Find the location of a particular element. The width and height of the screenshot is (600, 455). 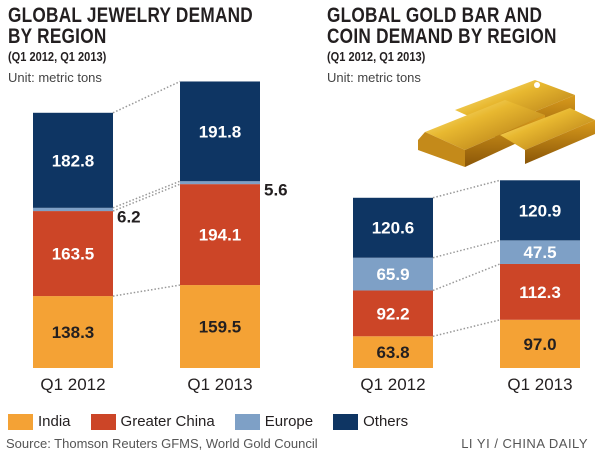

right-unit: Unit: metric tons is located at coordinates (374, 77).